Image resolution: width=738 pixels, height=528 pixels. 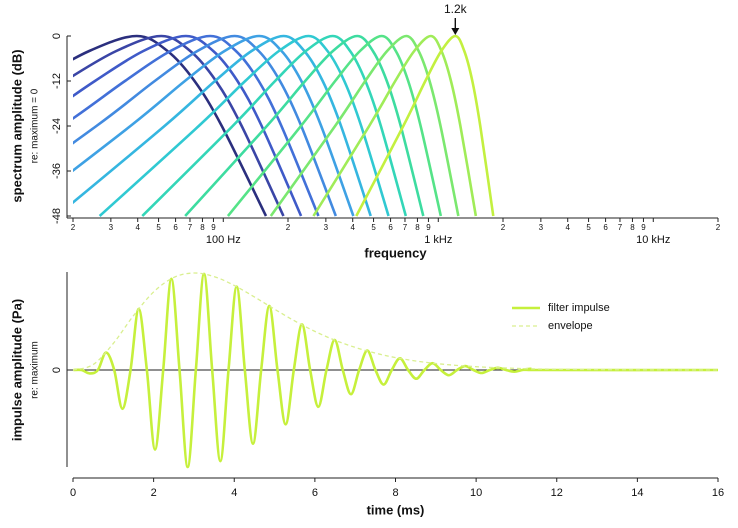 I want to click on x-tick-label: 10 kHz, so click(x=653, y=240).